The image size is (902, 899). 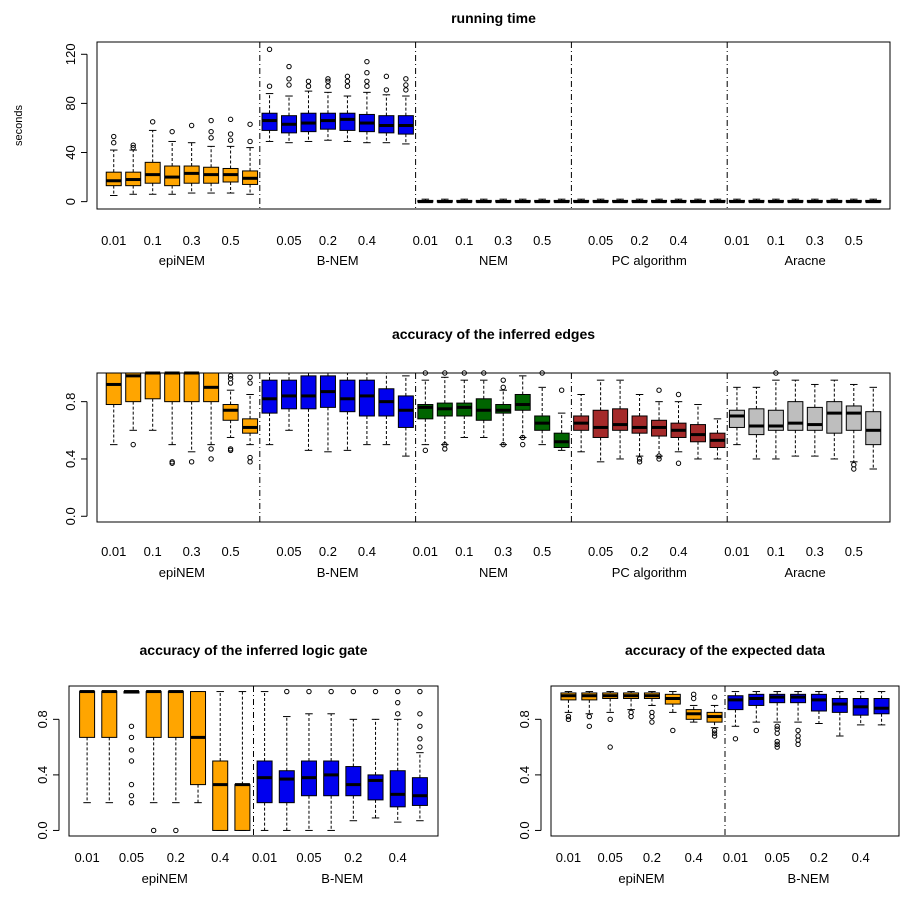 I want to click on group-label-epiNEM: epiNEM, so click(x=165, y=878).